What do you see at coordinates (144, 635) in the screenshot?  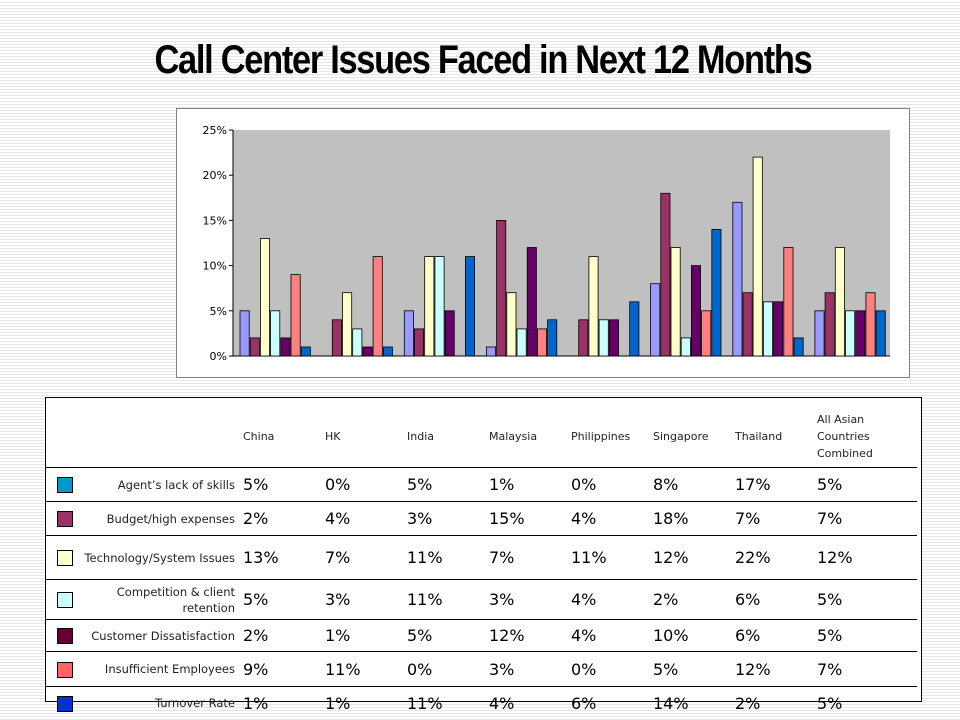 I see `table-row-header: Customer Dissatisfaction` at bounding box center [144, 635].